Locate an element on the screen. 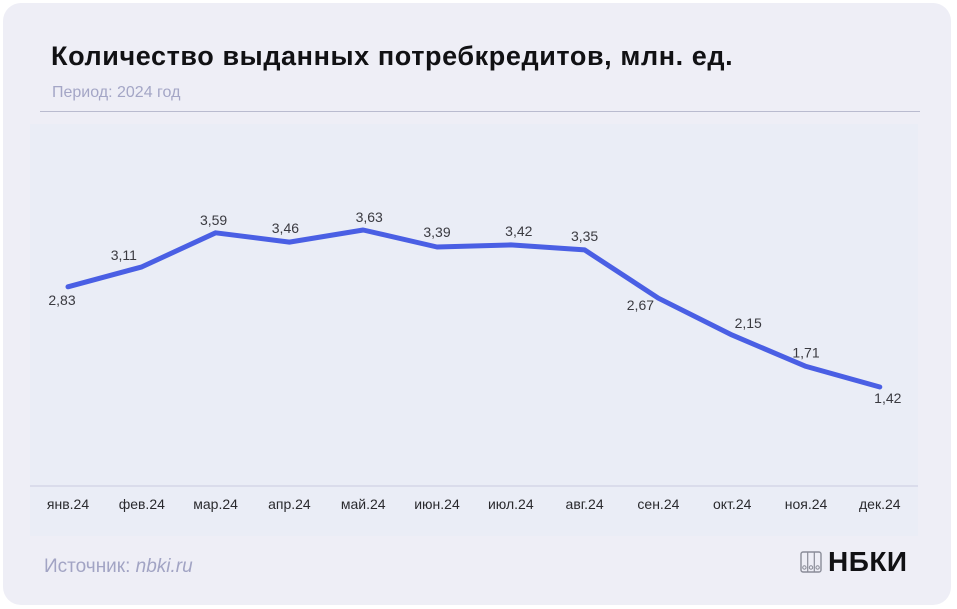 The width and height of the screenshot is (957, 609). x-axis-tick-label: авг.24 is located at coordinates (585, 504).